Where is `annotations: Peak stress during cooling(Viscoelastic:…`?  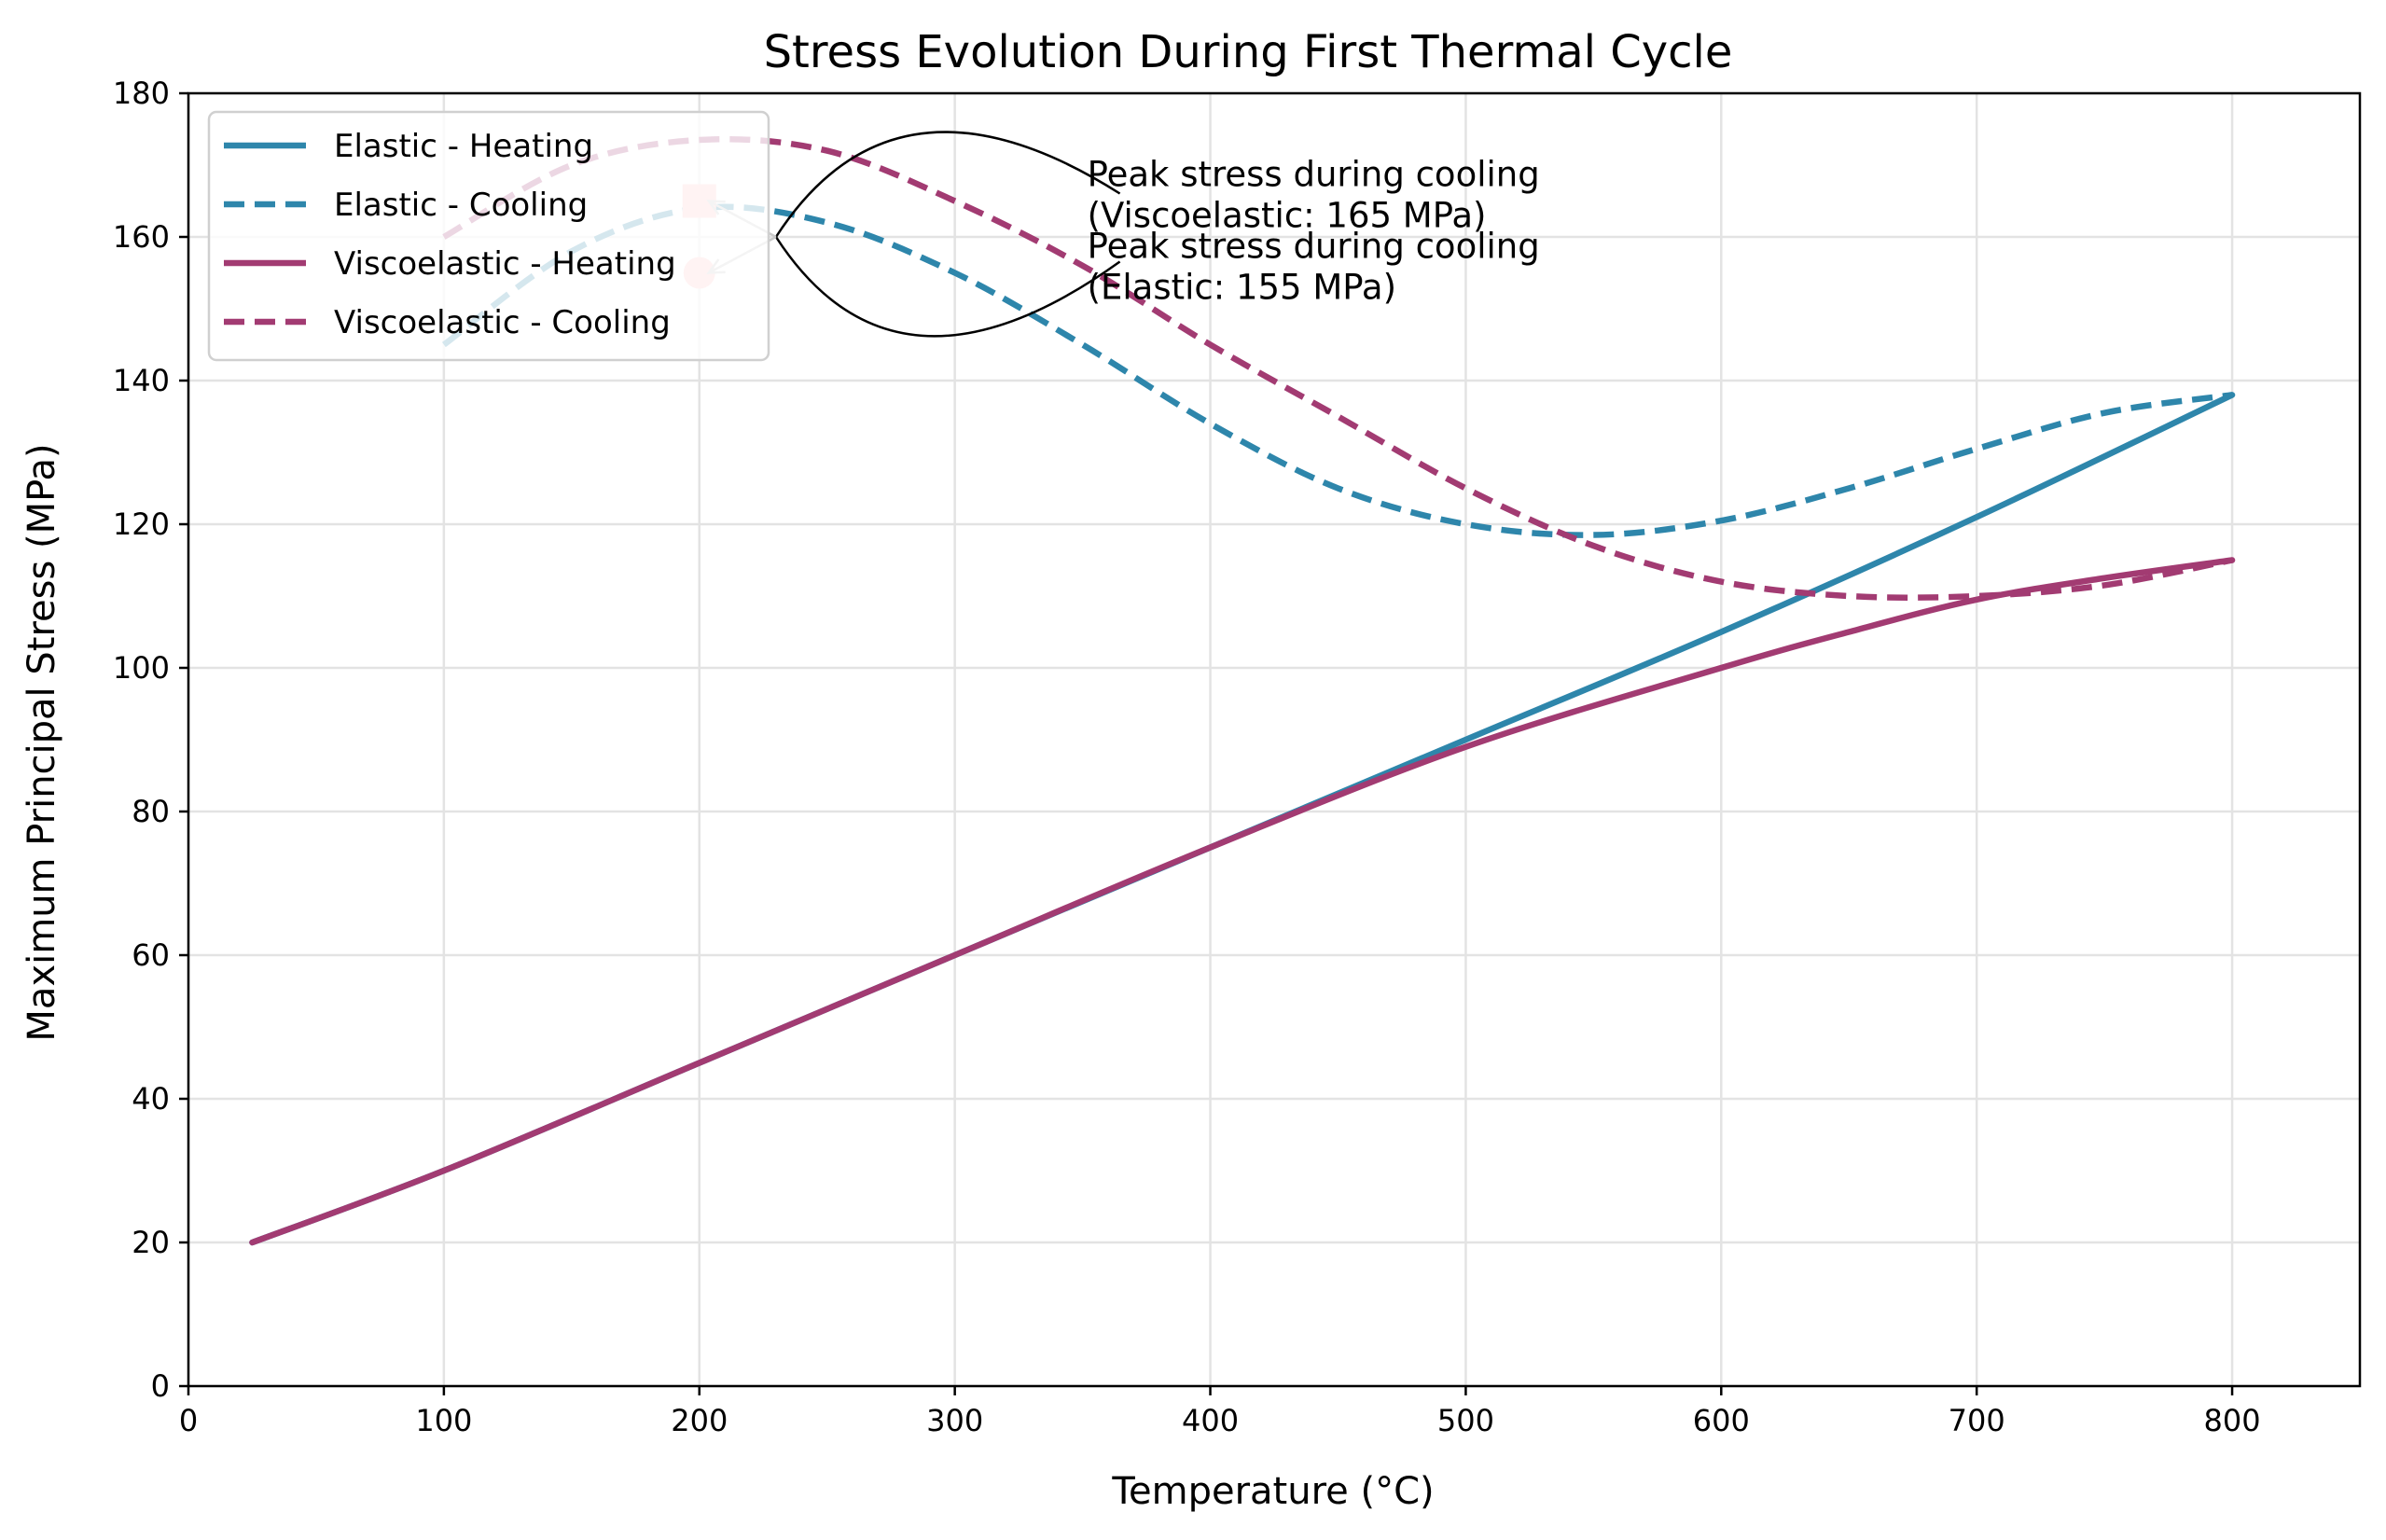
annotations: Peak stress during cooling(Viscoelastic:… is located at coordinates (1123, 235).